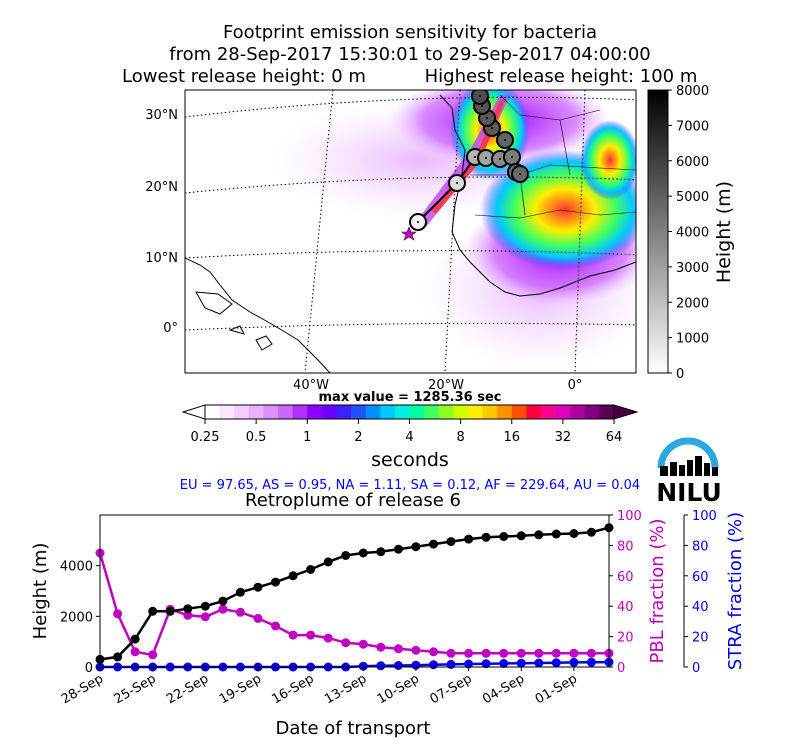  What do you see at coordinates (511, 437) in the screenshot?
I see `seconds-tick-label: 16` at bounding box center [511, 437].